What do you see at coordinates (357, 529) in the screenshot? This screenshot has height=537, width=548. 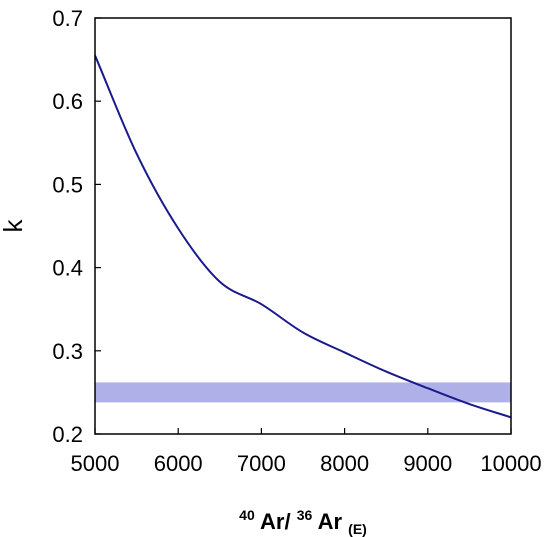 I see `x-axis-title-sub: (E)` at bounding box center [357, 529].